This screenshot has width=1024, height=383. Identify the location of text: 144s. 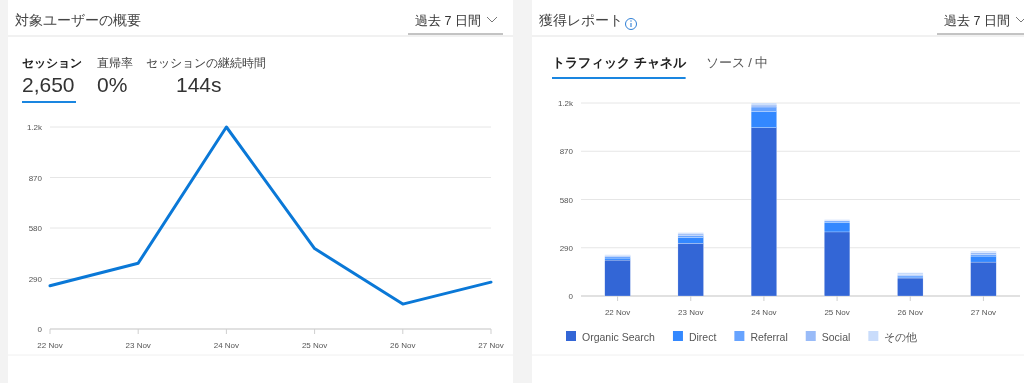
(199, 84).